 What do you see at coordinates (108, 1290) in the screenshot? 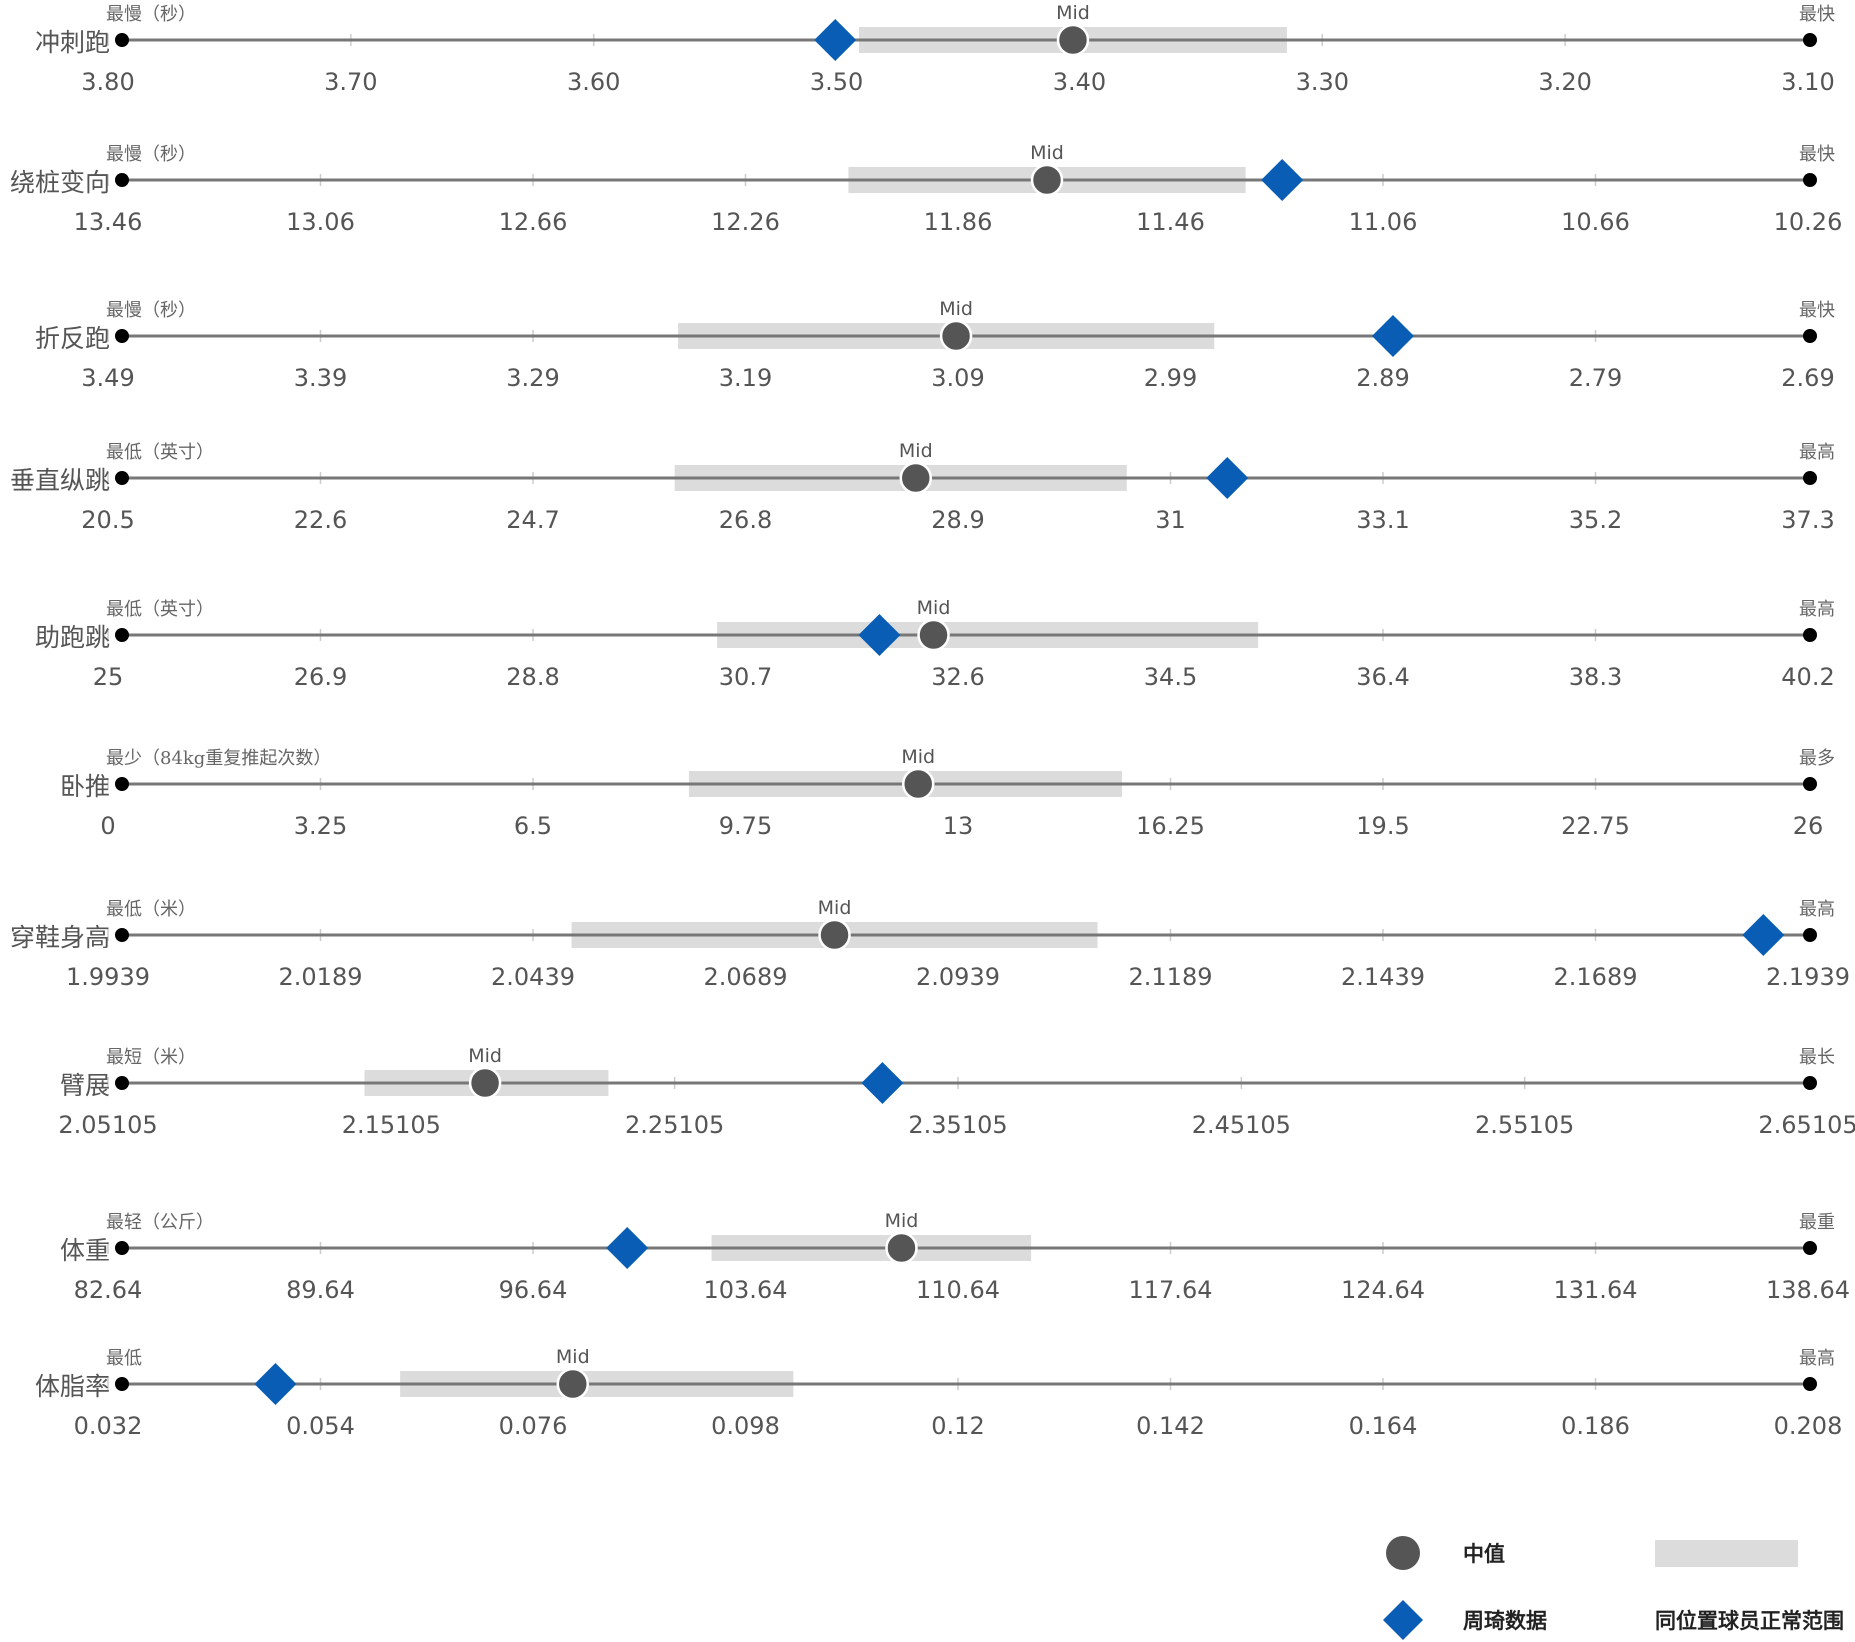
I see `tick-label: 82.64` at bounding box center [108, 1290].